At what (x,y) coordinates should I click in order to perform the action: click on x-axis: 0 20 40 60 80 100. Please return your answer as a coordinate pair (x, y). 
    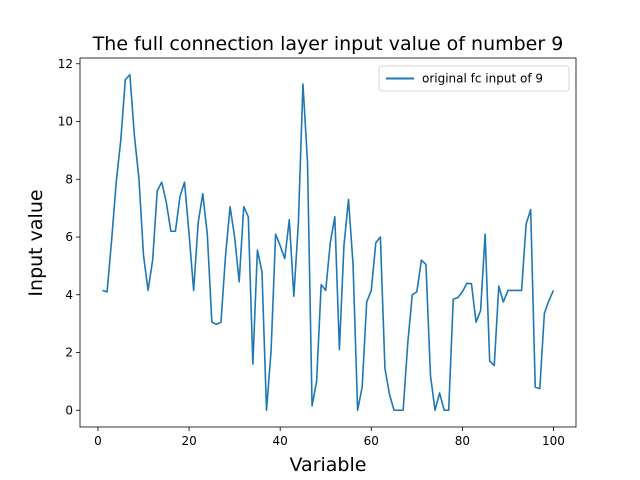
    Looking at the image, I should click on (329, 437).